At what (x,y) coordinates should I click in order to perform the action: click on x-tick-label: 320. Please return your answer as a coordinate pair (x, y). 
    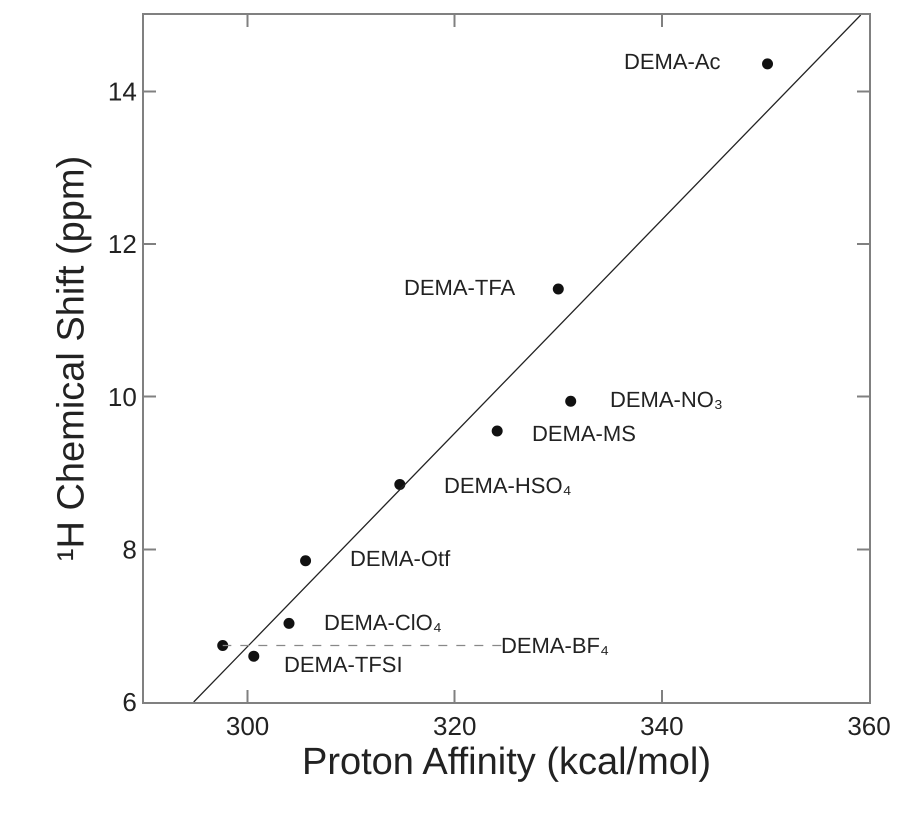
    Looking at the image, I should click on (454, 726).